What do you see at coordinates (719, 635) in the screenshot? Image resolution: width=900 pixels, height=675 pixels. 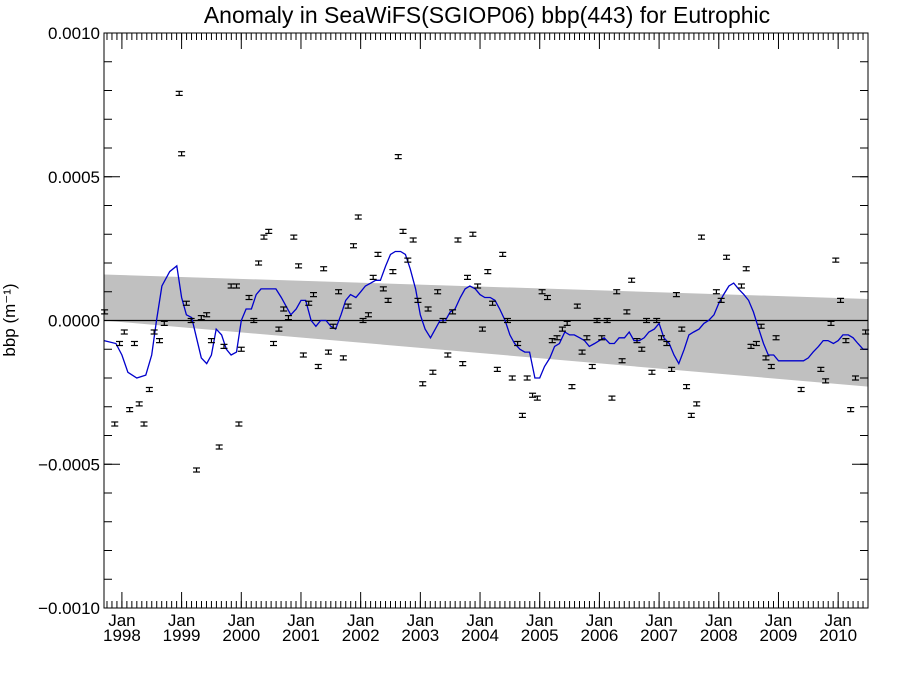 I see `x-tick-year-label: 2008` at bounding box center [719, 635].